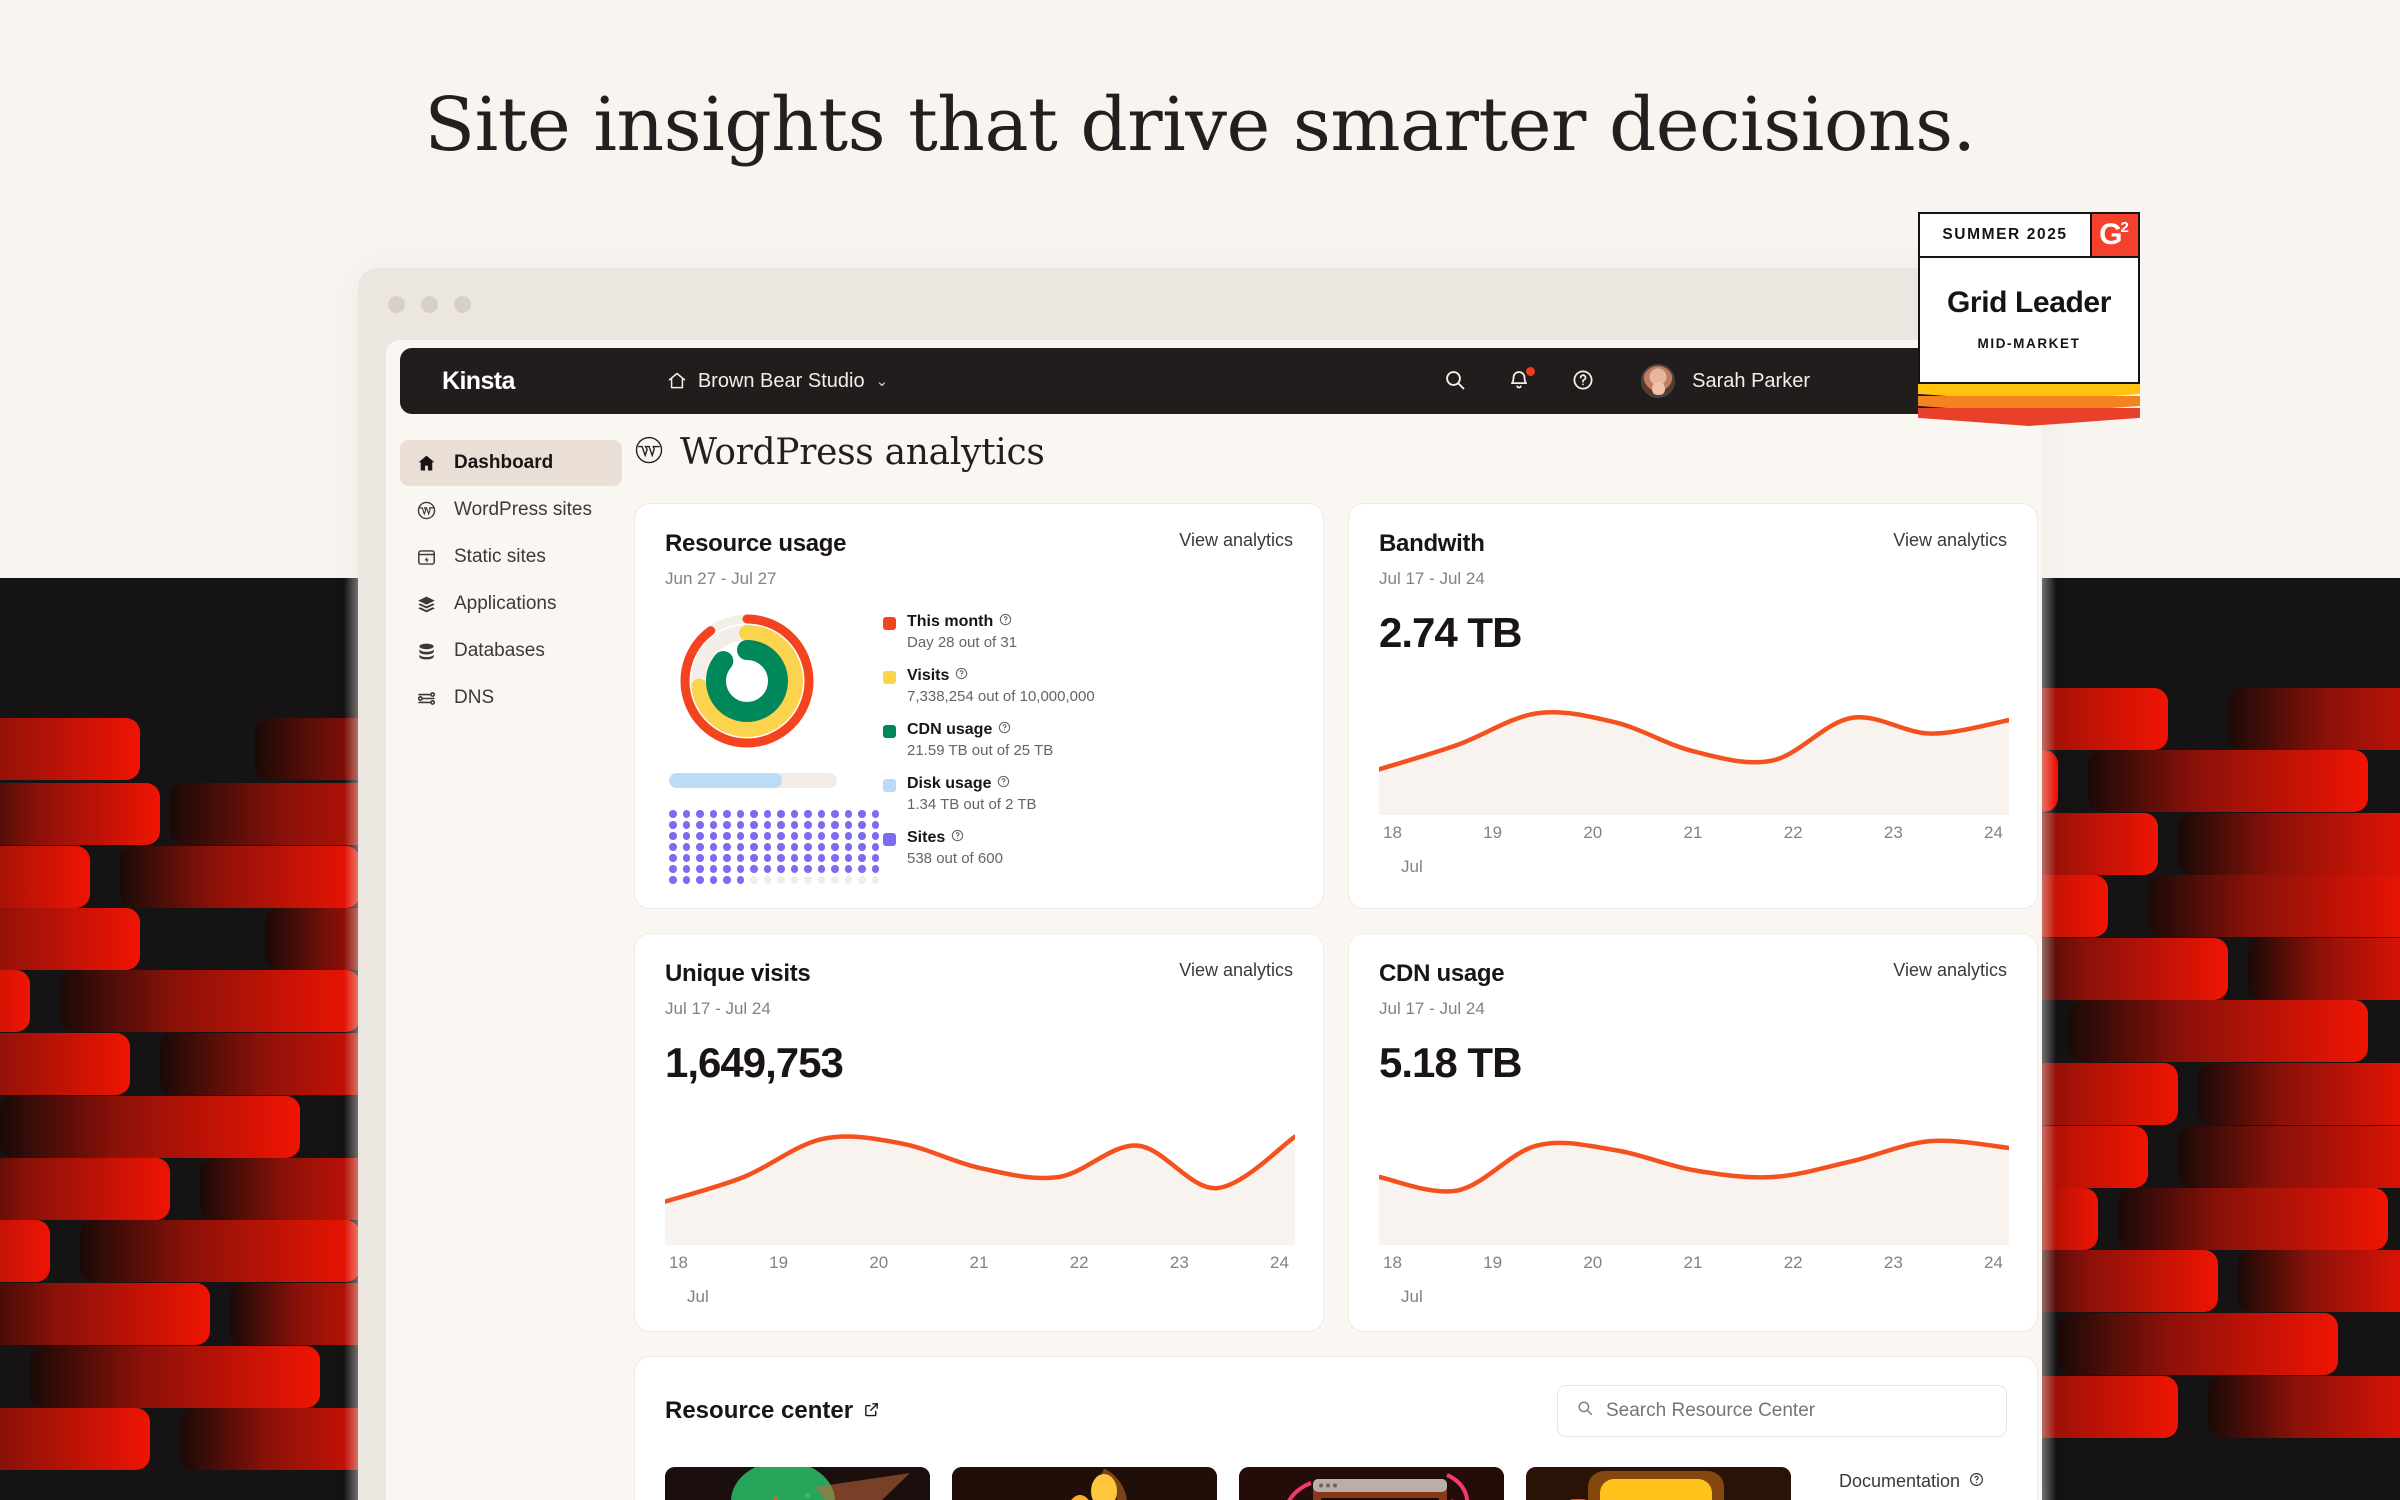 This screenshot has height=1500, width=2400. What do you see at coordinates (753, 780) in the screenshot?
I see `disk-usage-progress` at bounding box center [753, 780].